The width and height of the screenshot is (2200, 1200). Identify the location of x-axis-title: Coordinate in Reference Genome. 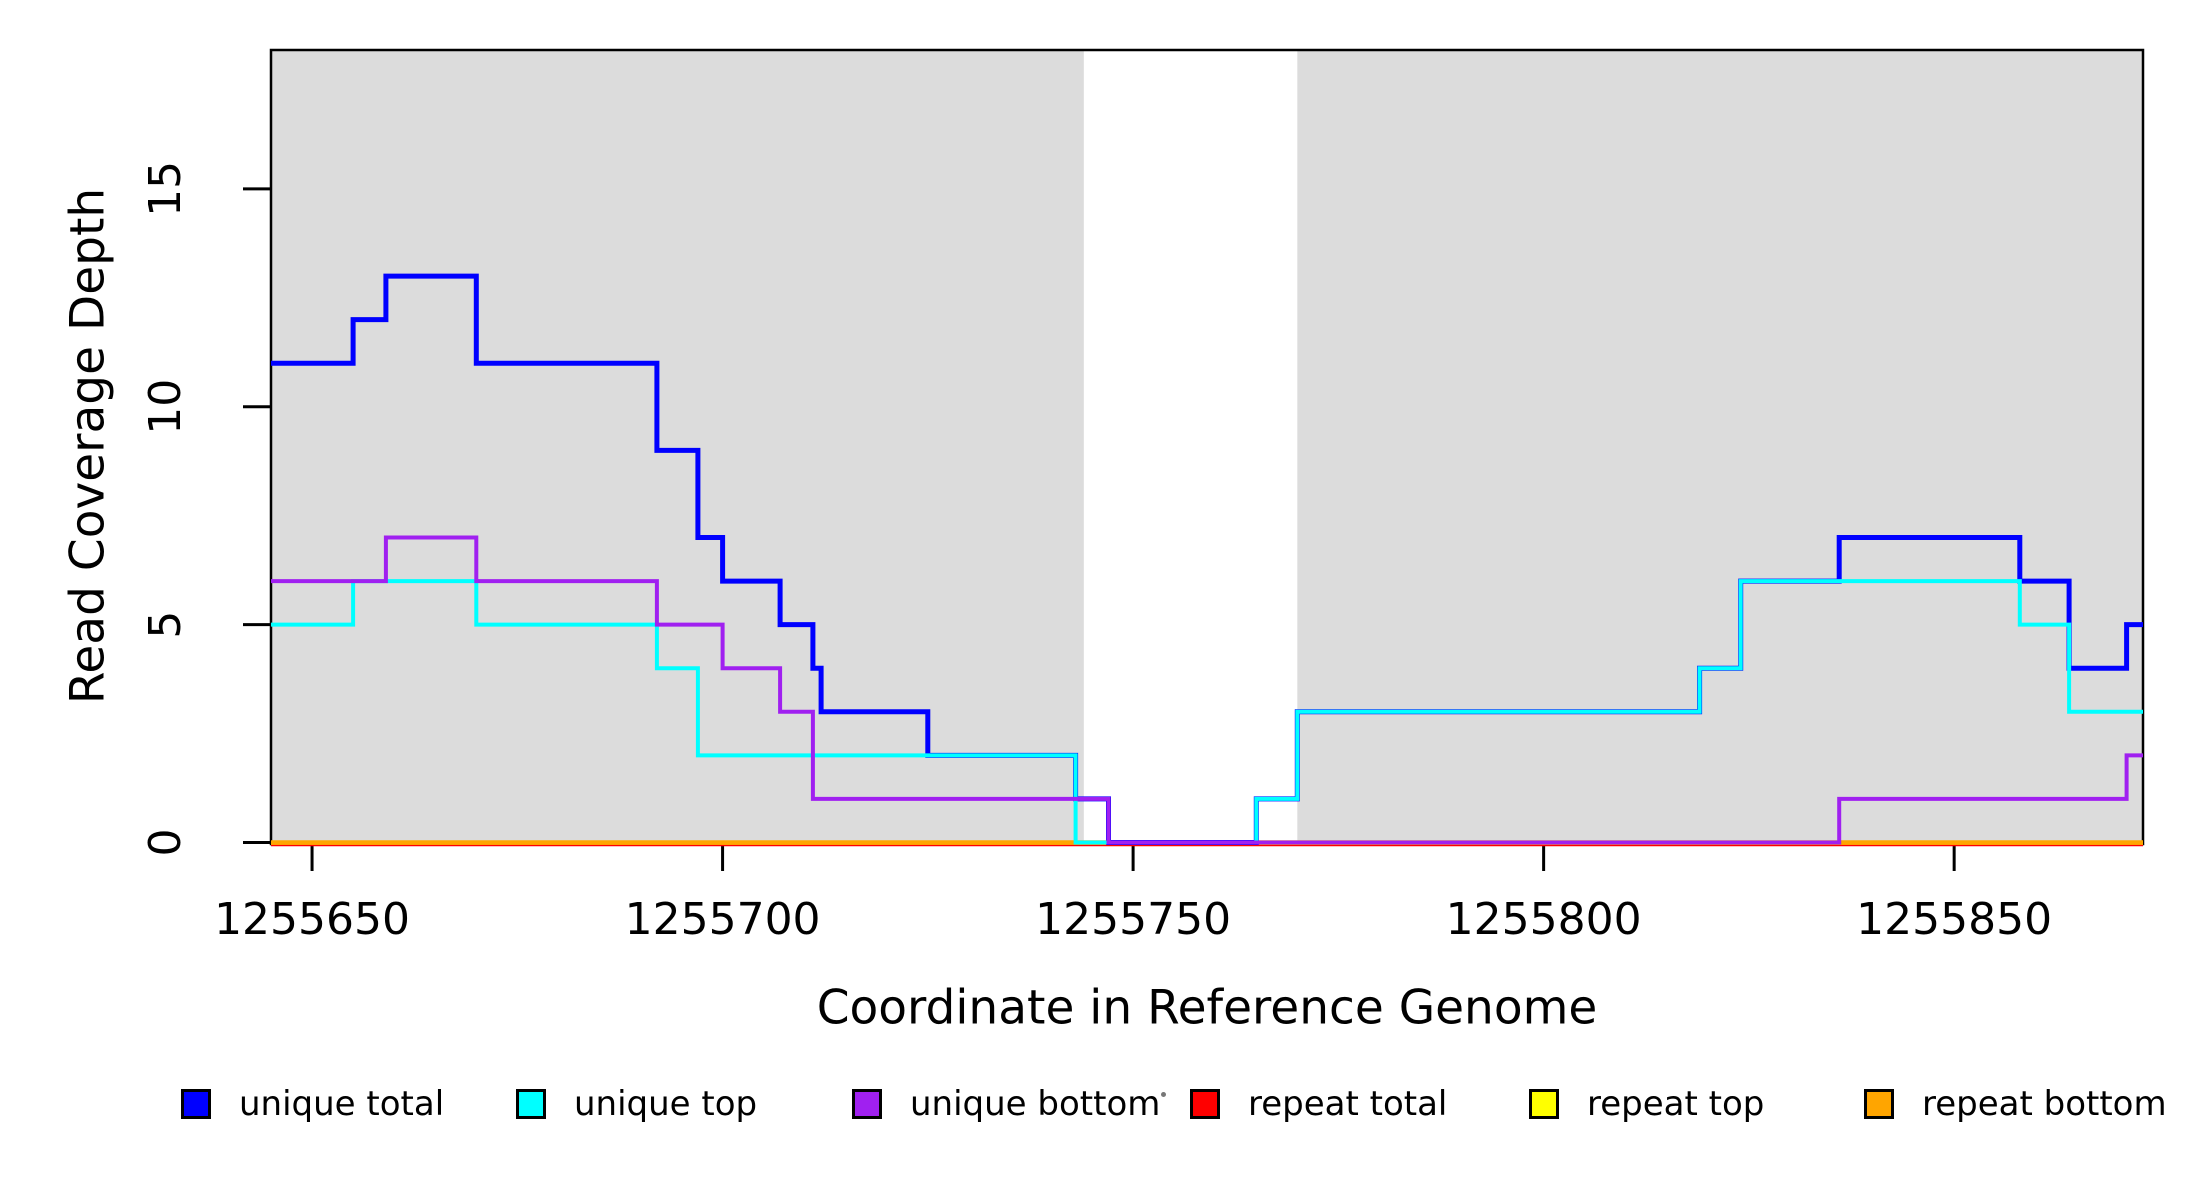
(1207, 1008).